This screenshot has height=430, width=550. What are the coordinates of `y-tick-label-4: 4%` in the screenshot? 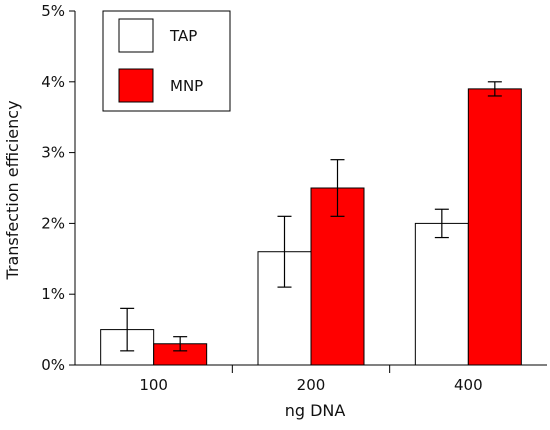 It's located at (53, 82).